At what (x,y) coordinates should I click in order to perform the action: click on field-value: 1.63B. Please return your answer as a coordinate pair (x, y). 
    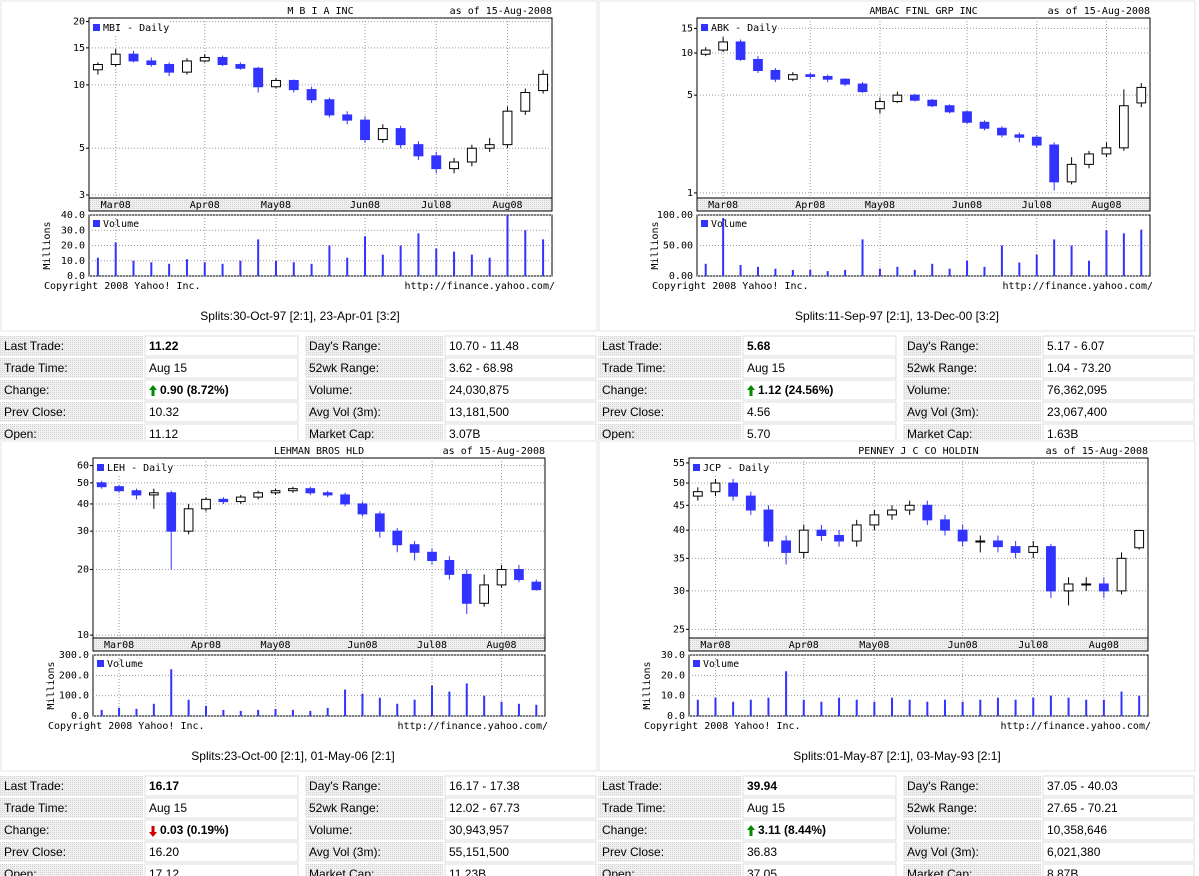
    Looking at the image, I should click on (1062, 434).